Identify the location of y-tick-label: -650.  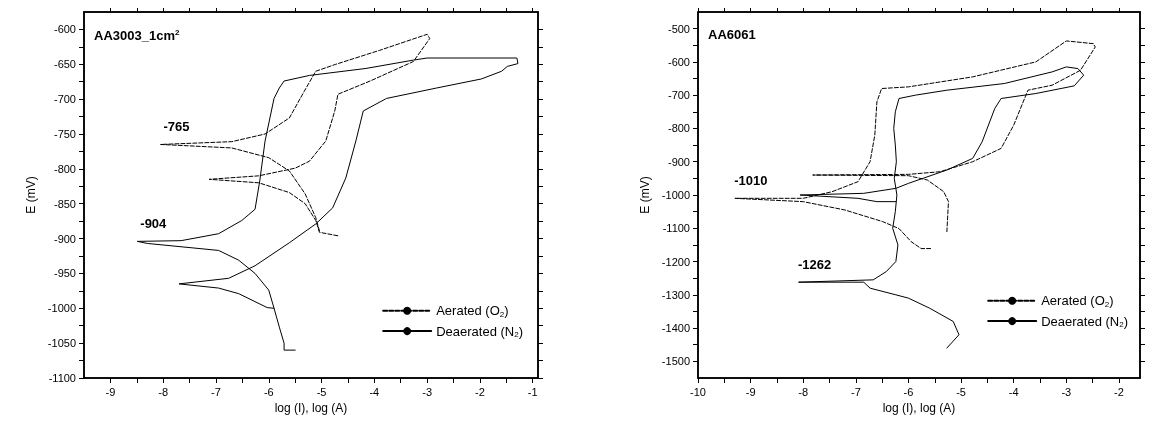
(64, 64).